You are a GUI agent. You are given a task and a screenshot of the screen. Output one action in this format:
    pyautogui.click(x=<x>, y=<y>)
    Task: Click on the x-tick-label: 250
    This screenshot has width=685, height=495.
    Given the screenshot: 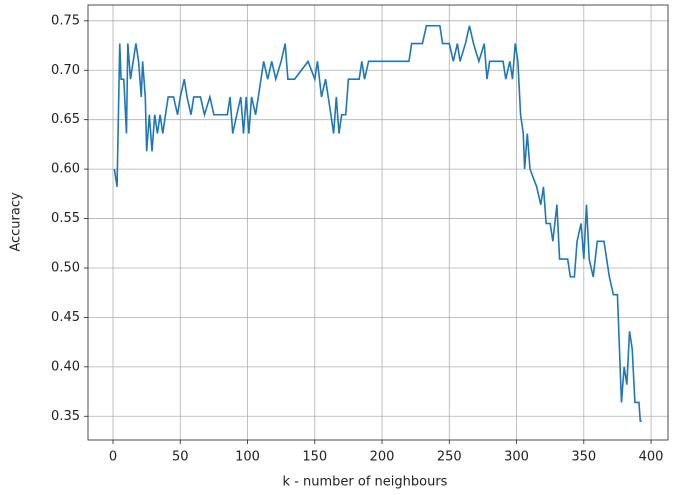 What is the action you would take?
    pyautogui.click(x=449, y=457)
    